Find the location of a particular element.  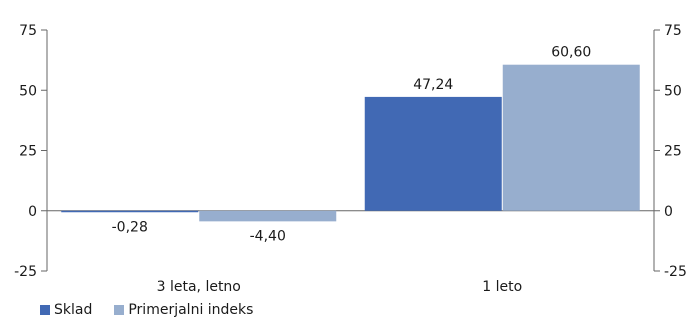

legend-item-primerjalni-indeks: Primerjalni indeks is located at coordinates (183, 310).